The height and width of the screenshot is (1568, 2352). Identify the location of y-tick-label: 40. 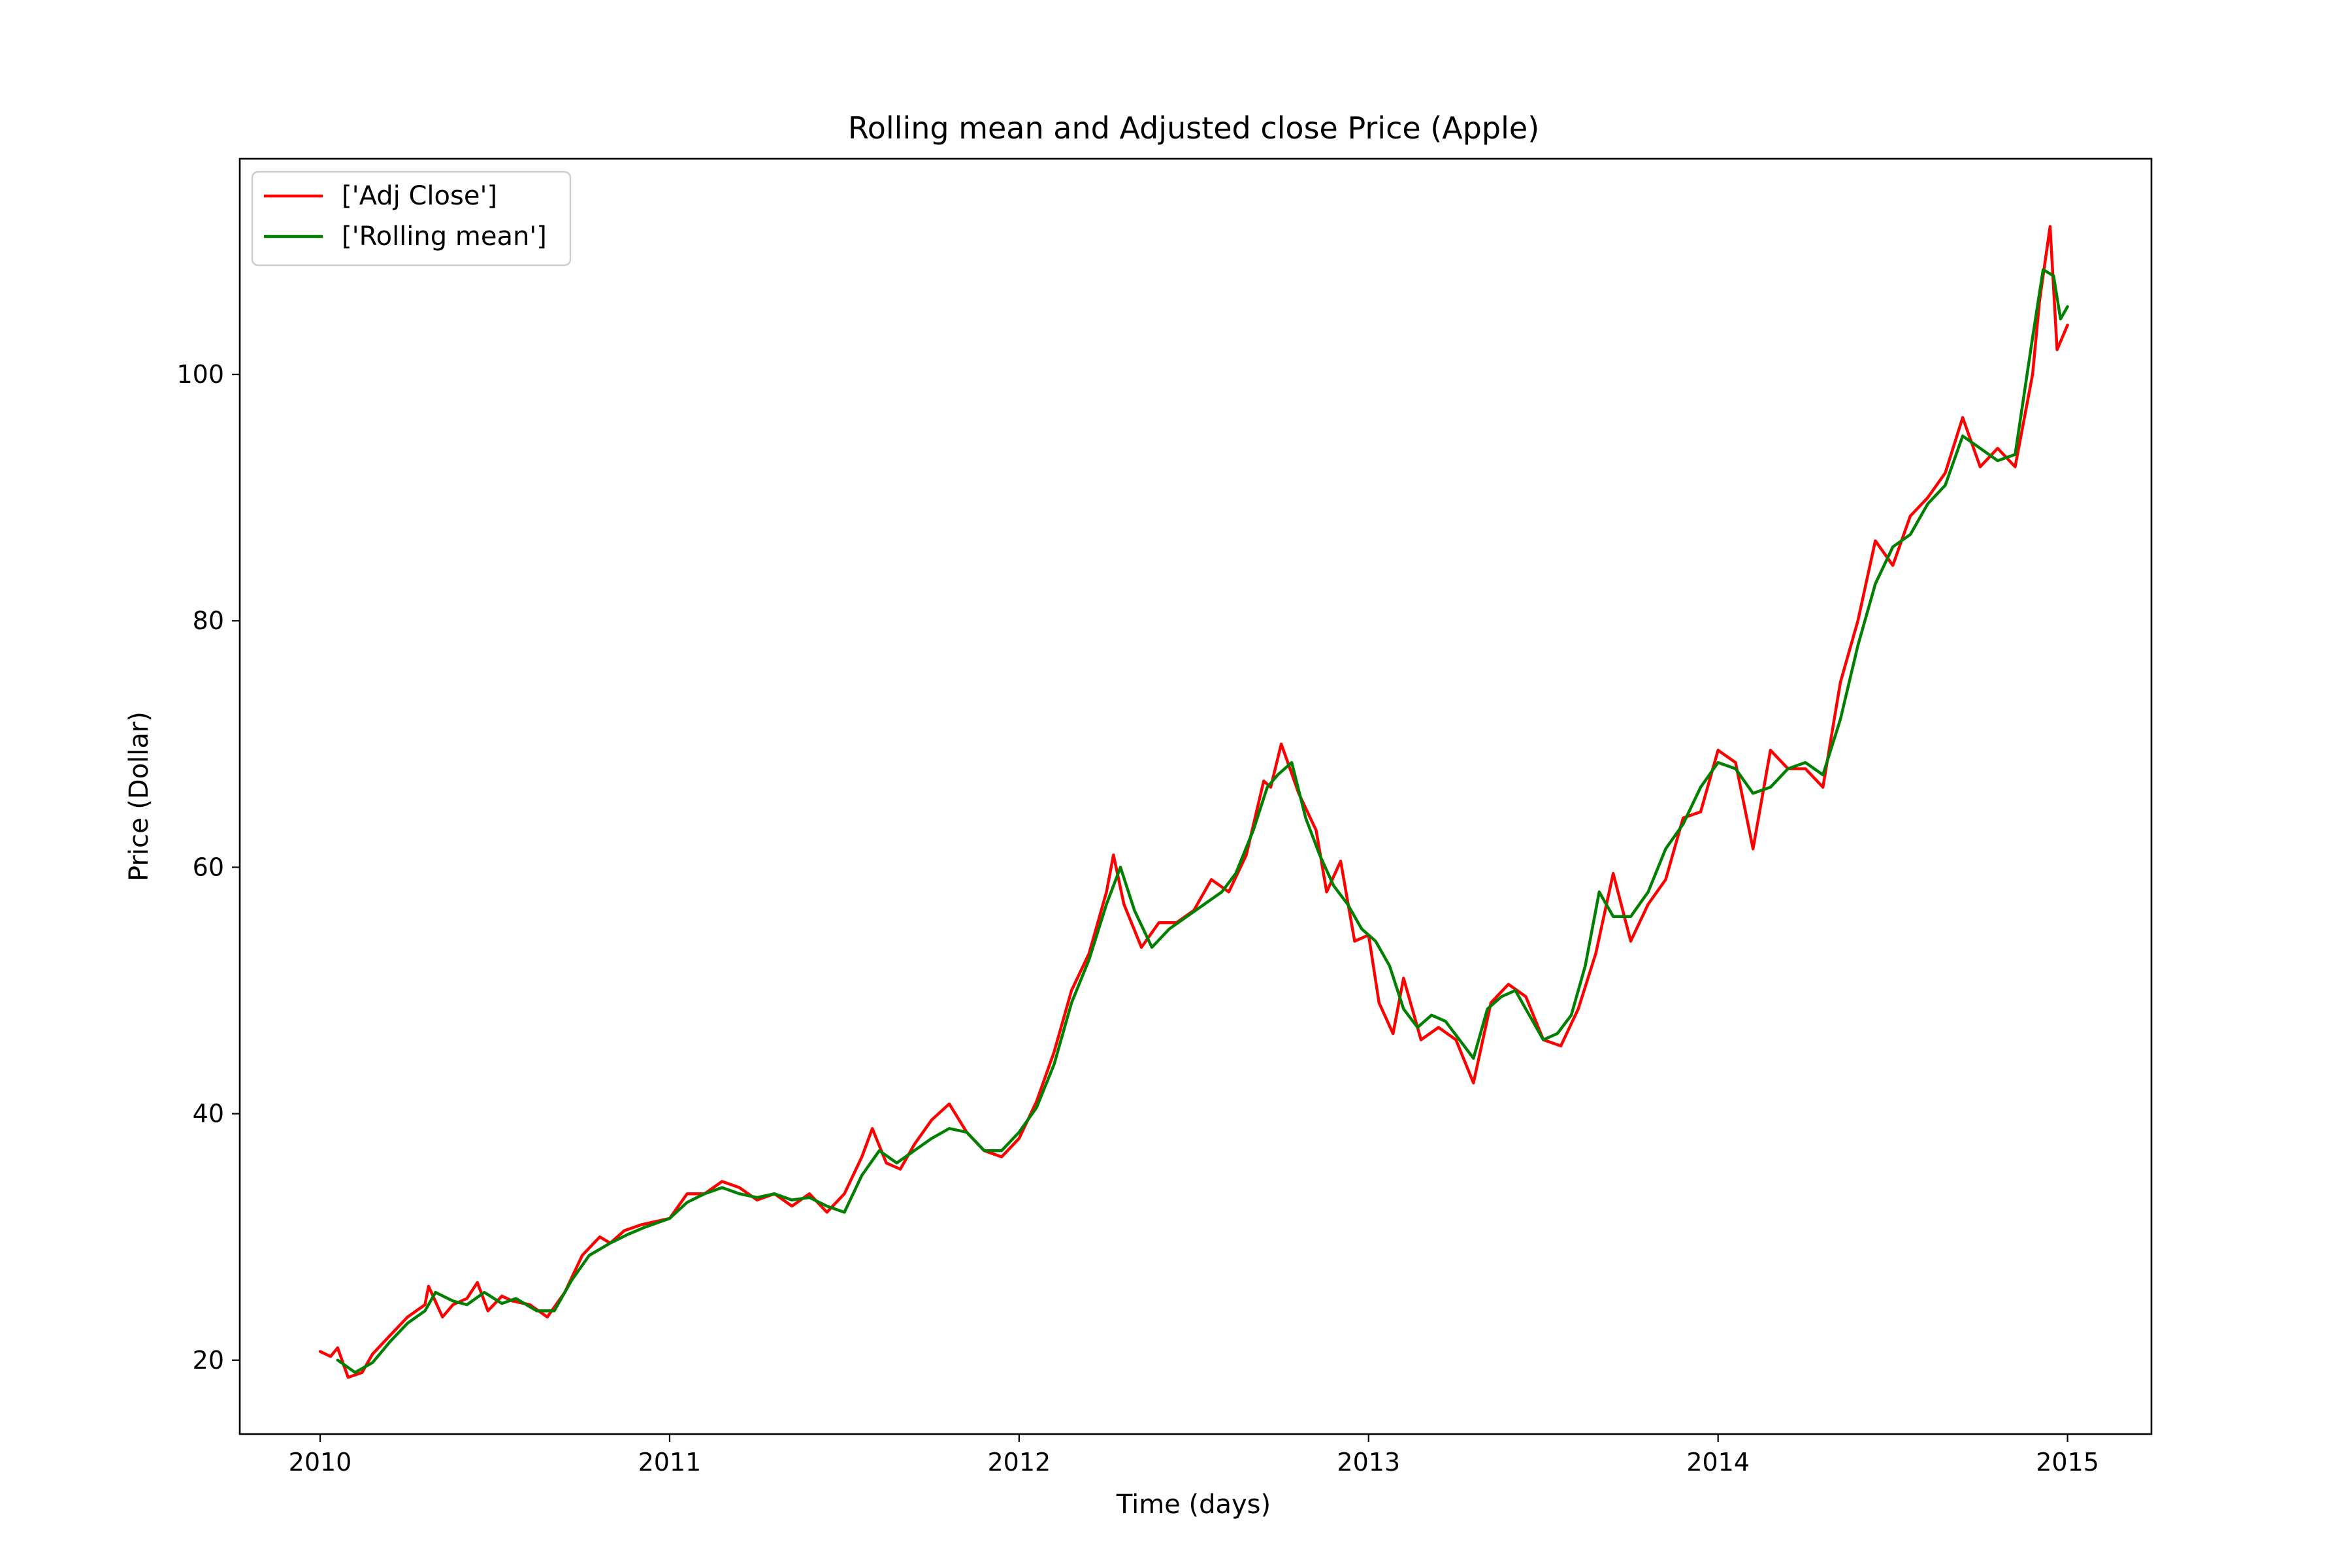
(208, 1114).